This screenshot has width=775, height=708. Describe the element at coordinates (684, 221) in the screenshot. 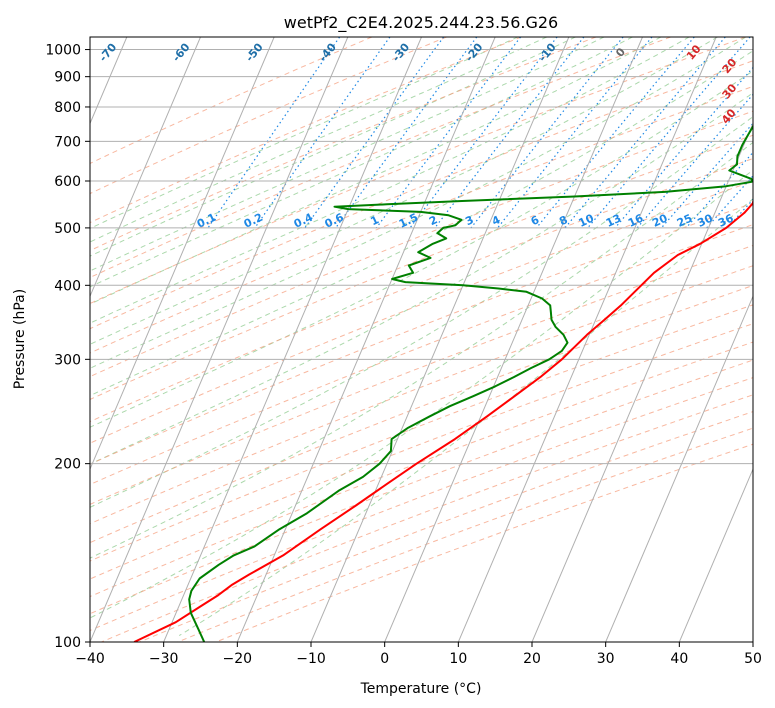

I see `mixing-ratio-label: 25` at that location.